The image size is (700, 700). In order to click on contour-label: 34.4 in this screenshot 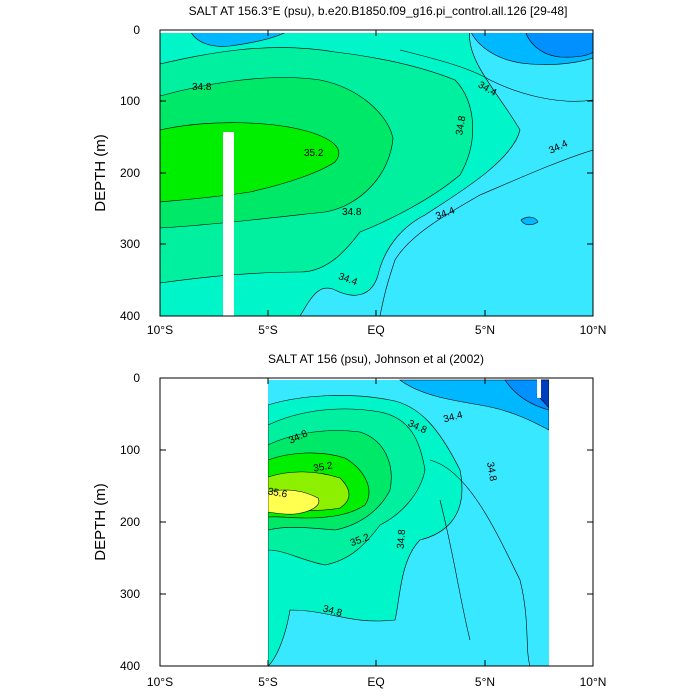, I will do `click(453, 418)`.